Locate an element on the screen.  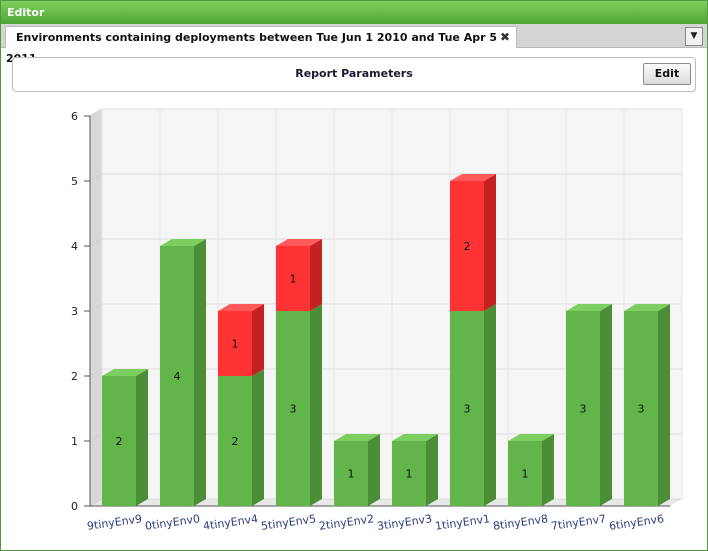
window-title: Editor is located at coordinates (26, 12).